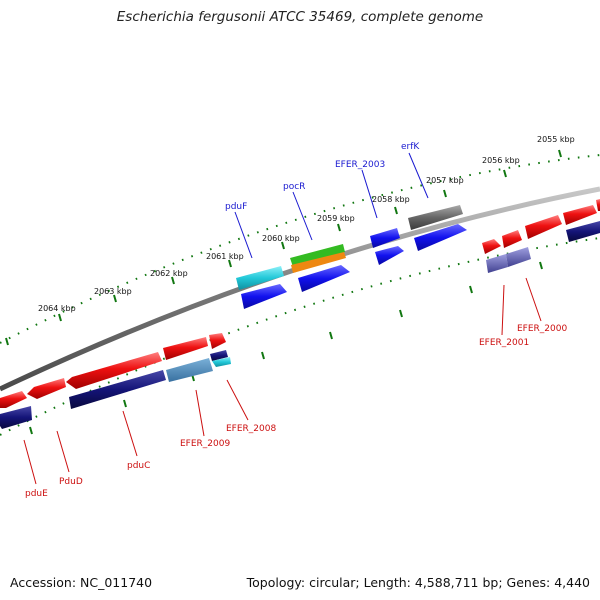 Image resolution: width=600 pixels, height=600 pixels. What do you see at coordinates (294, 187) in the screenshot?
I see `gene-label: pocR` at bounding box center [294, 187].